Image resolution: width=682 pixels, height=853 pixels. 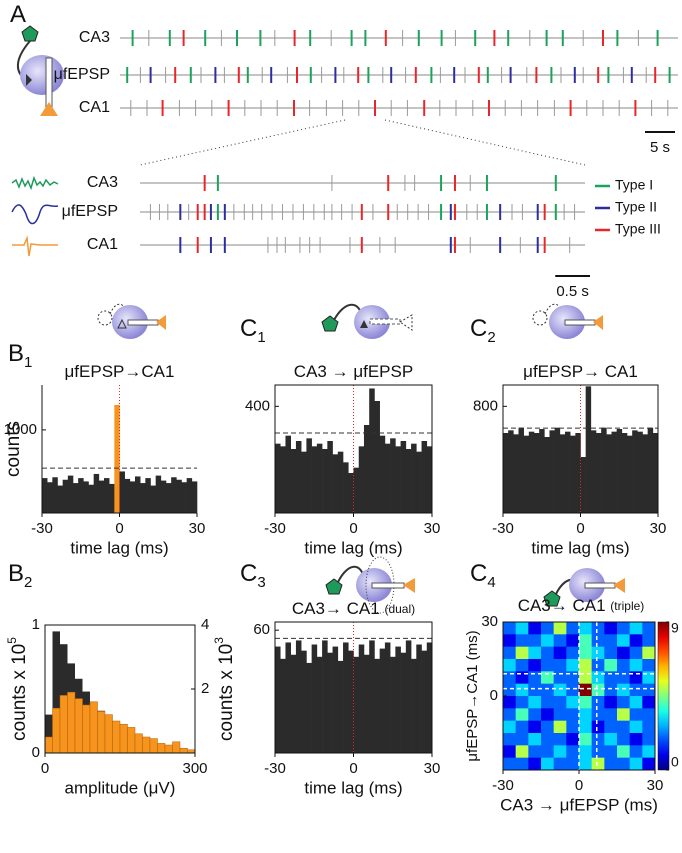 I want to click on y-tick-label: 4, so click(x=205, y=624).